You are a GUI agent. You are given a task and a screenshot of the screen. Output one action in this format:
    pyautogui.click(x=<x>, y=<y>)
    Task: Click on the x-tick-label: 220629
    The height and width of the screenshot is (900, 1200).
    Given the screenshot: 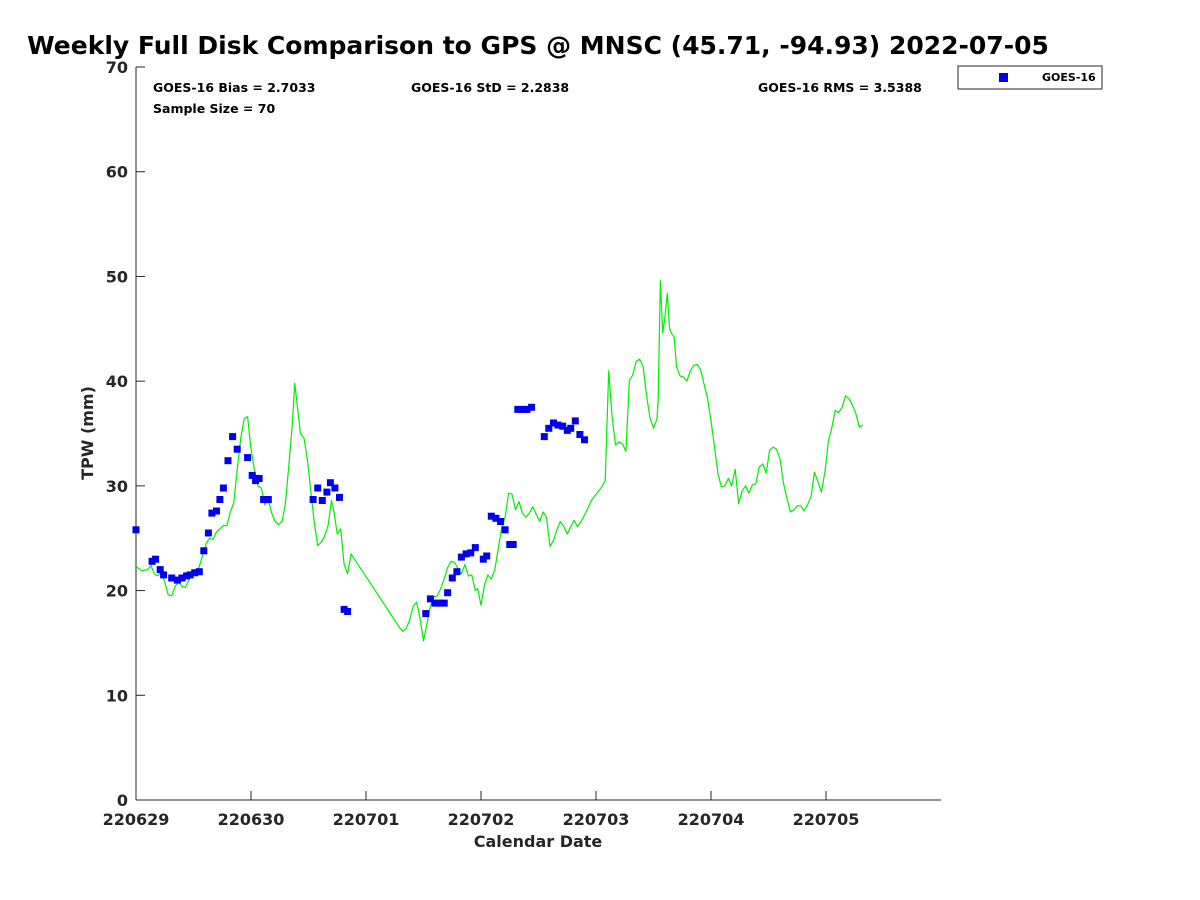 What is the action you would take?
    pyautogui.click(x=136, y=819)
    